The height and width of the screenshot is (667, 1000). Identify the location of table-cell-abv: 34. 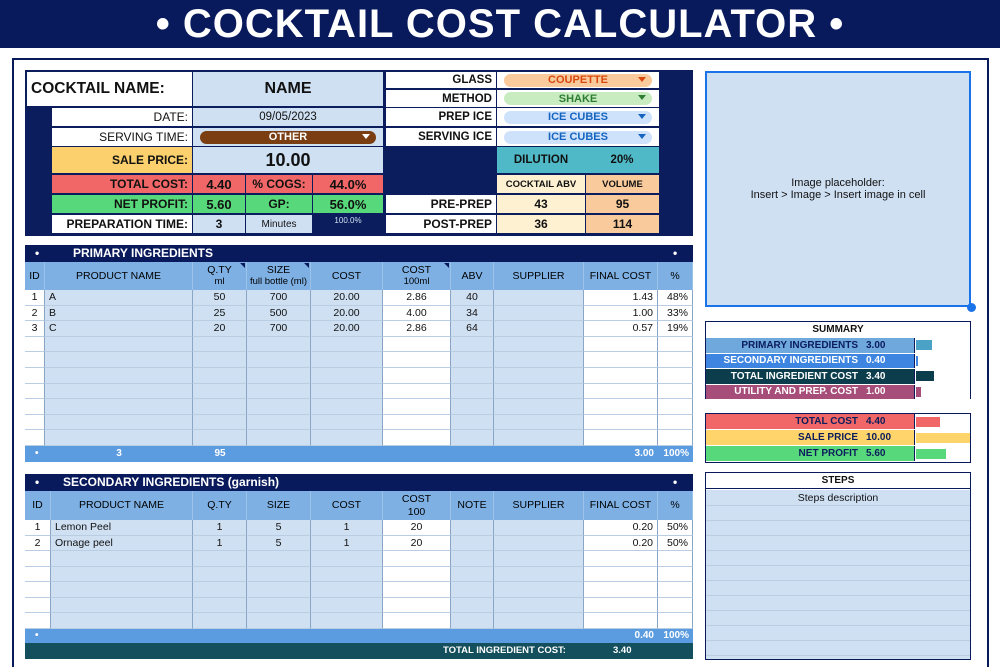
(472, 313).